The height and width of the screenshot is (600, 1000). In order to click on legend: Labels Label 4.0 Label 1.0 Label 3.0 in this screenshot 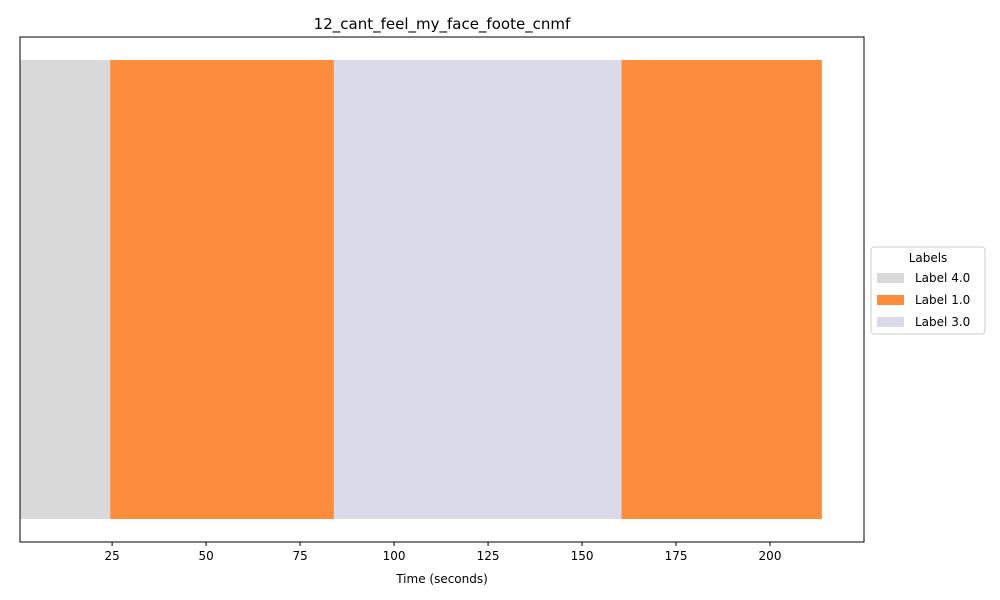, I will do `click(928, 290)`.